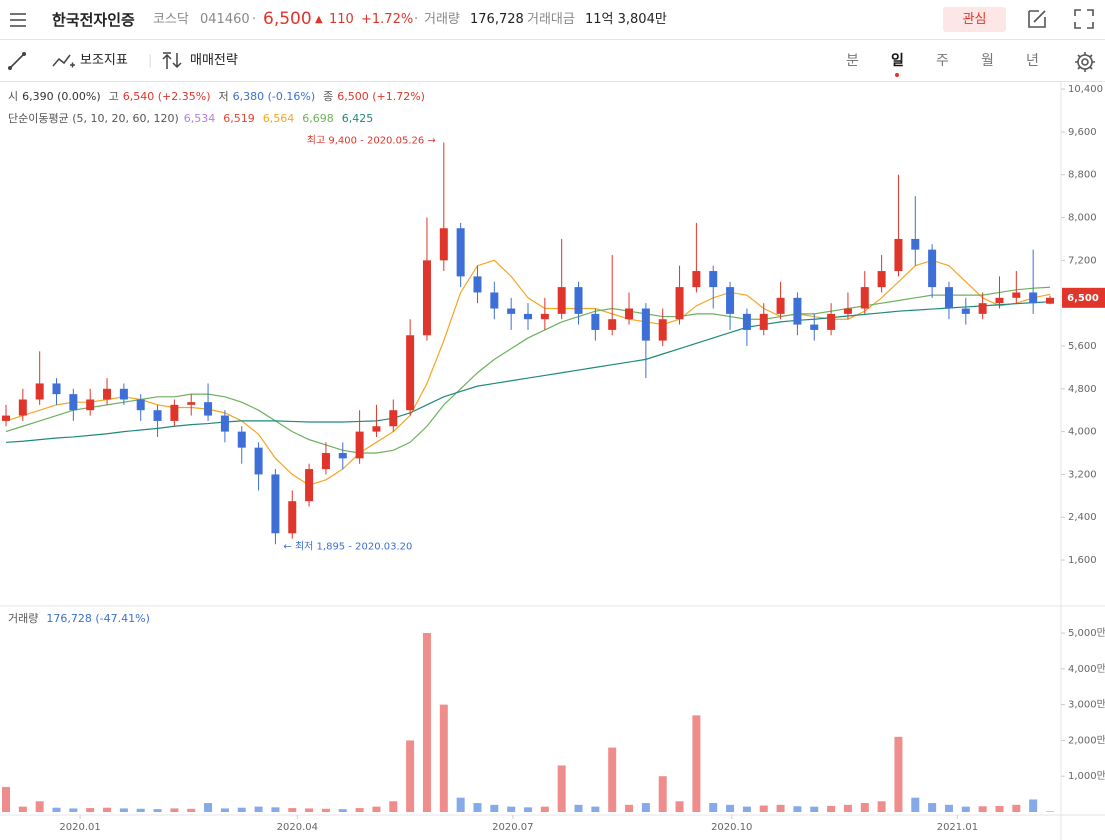  I want to click on x-tick-label: 2020.01, so click(79, 827).